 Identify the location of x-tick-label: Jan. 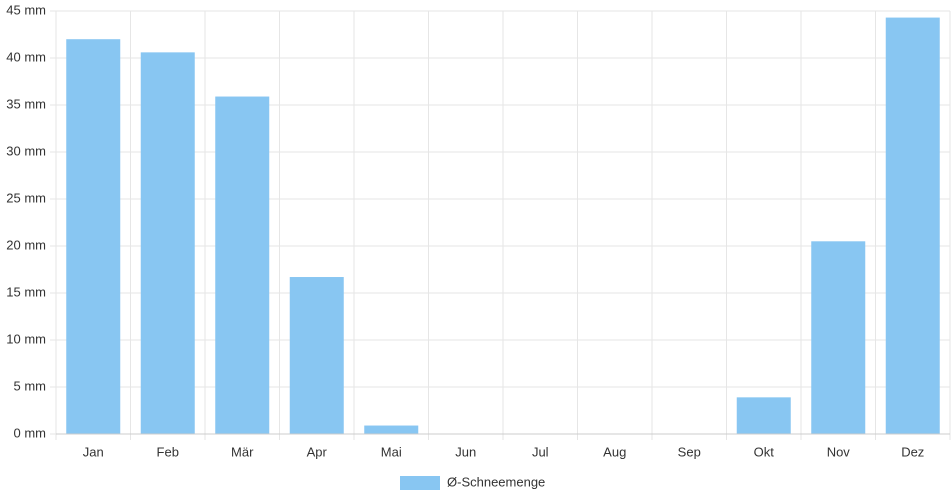
(93, 451).